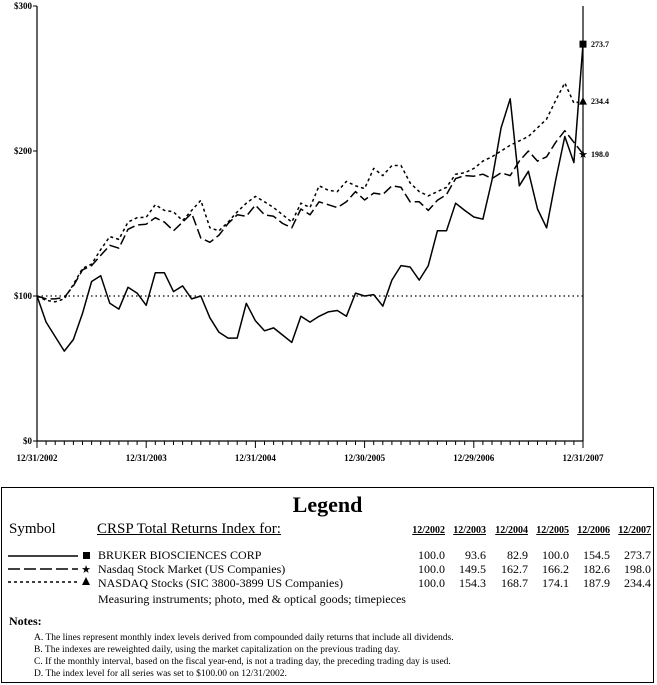  Describe the element at coordinates (49, 581) in the screenshot. I see `sic-legend-swatch` at that location.